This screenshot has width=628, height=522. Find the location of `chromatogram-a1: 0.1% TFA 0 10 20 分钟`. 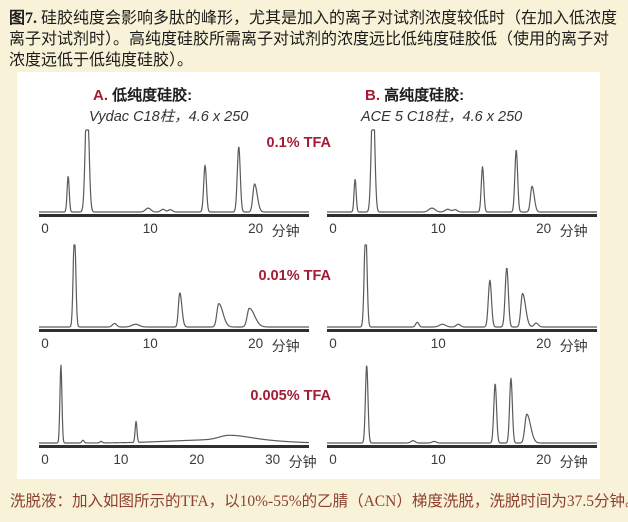

chromatogram-a1: 0.1% TFA 0 10 20 分钟 is located at coordinates (185, 185).